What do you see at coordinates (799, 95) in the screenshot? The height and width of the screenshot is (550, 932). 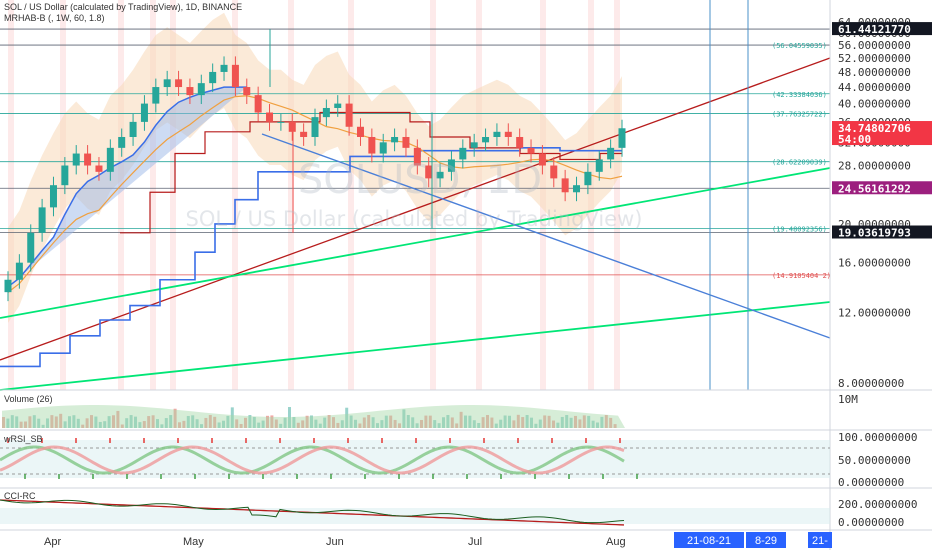 I see `fib-label: (42.33384036)` at bounding box center [799, 95].